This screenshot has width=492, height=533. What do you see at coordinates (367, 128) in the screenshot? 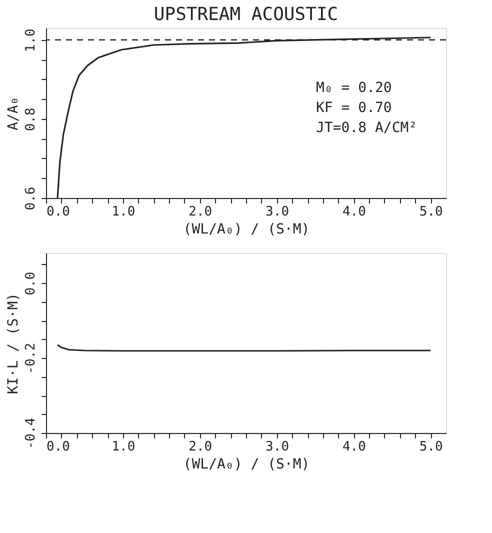
I see `annotation: JT=0.8 A/CM²` at bounding box center [367, 128].